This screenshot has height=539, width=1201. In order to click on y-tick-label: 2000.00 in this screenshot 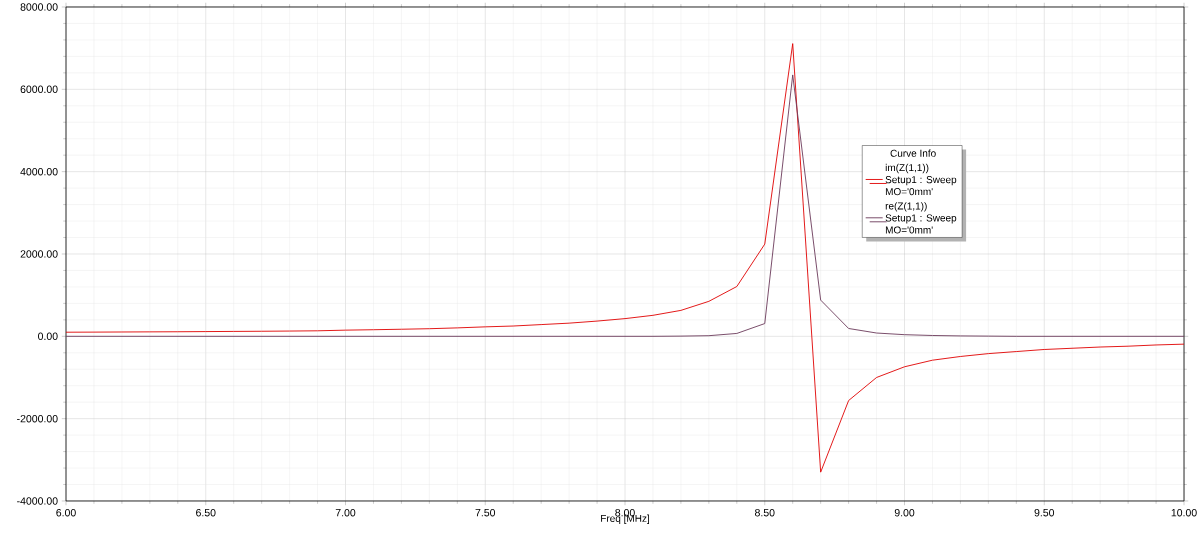, I will do `click(39, 254)`.